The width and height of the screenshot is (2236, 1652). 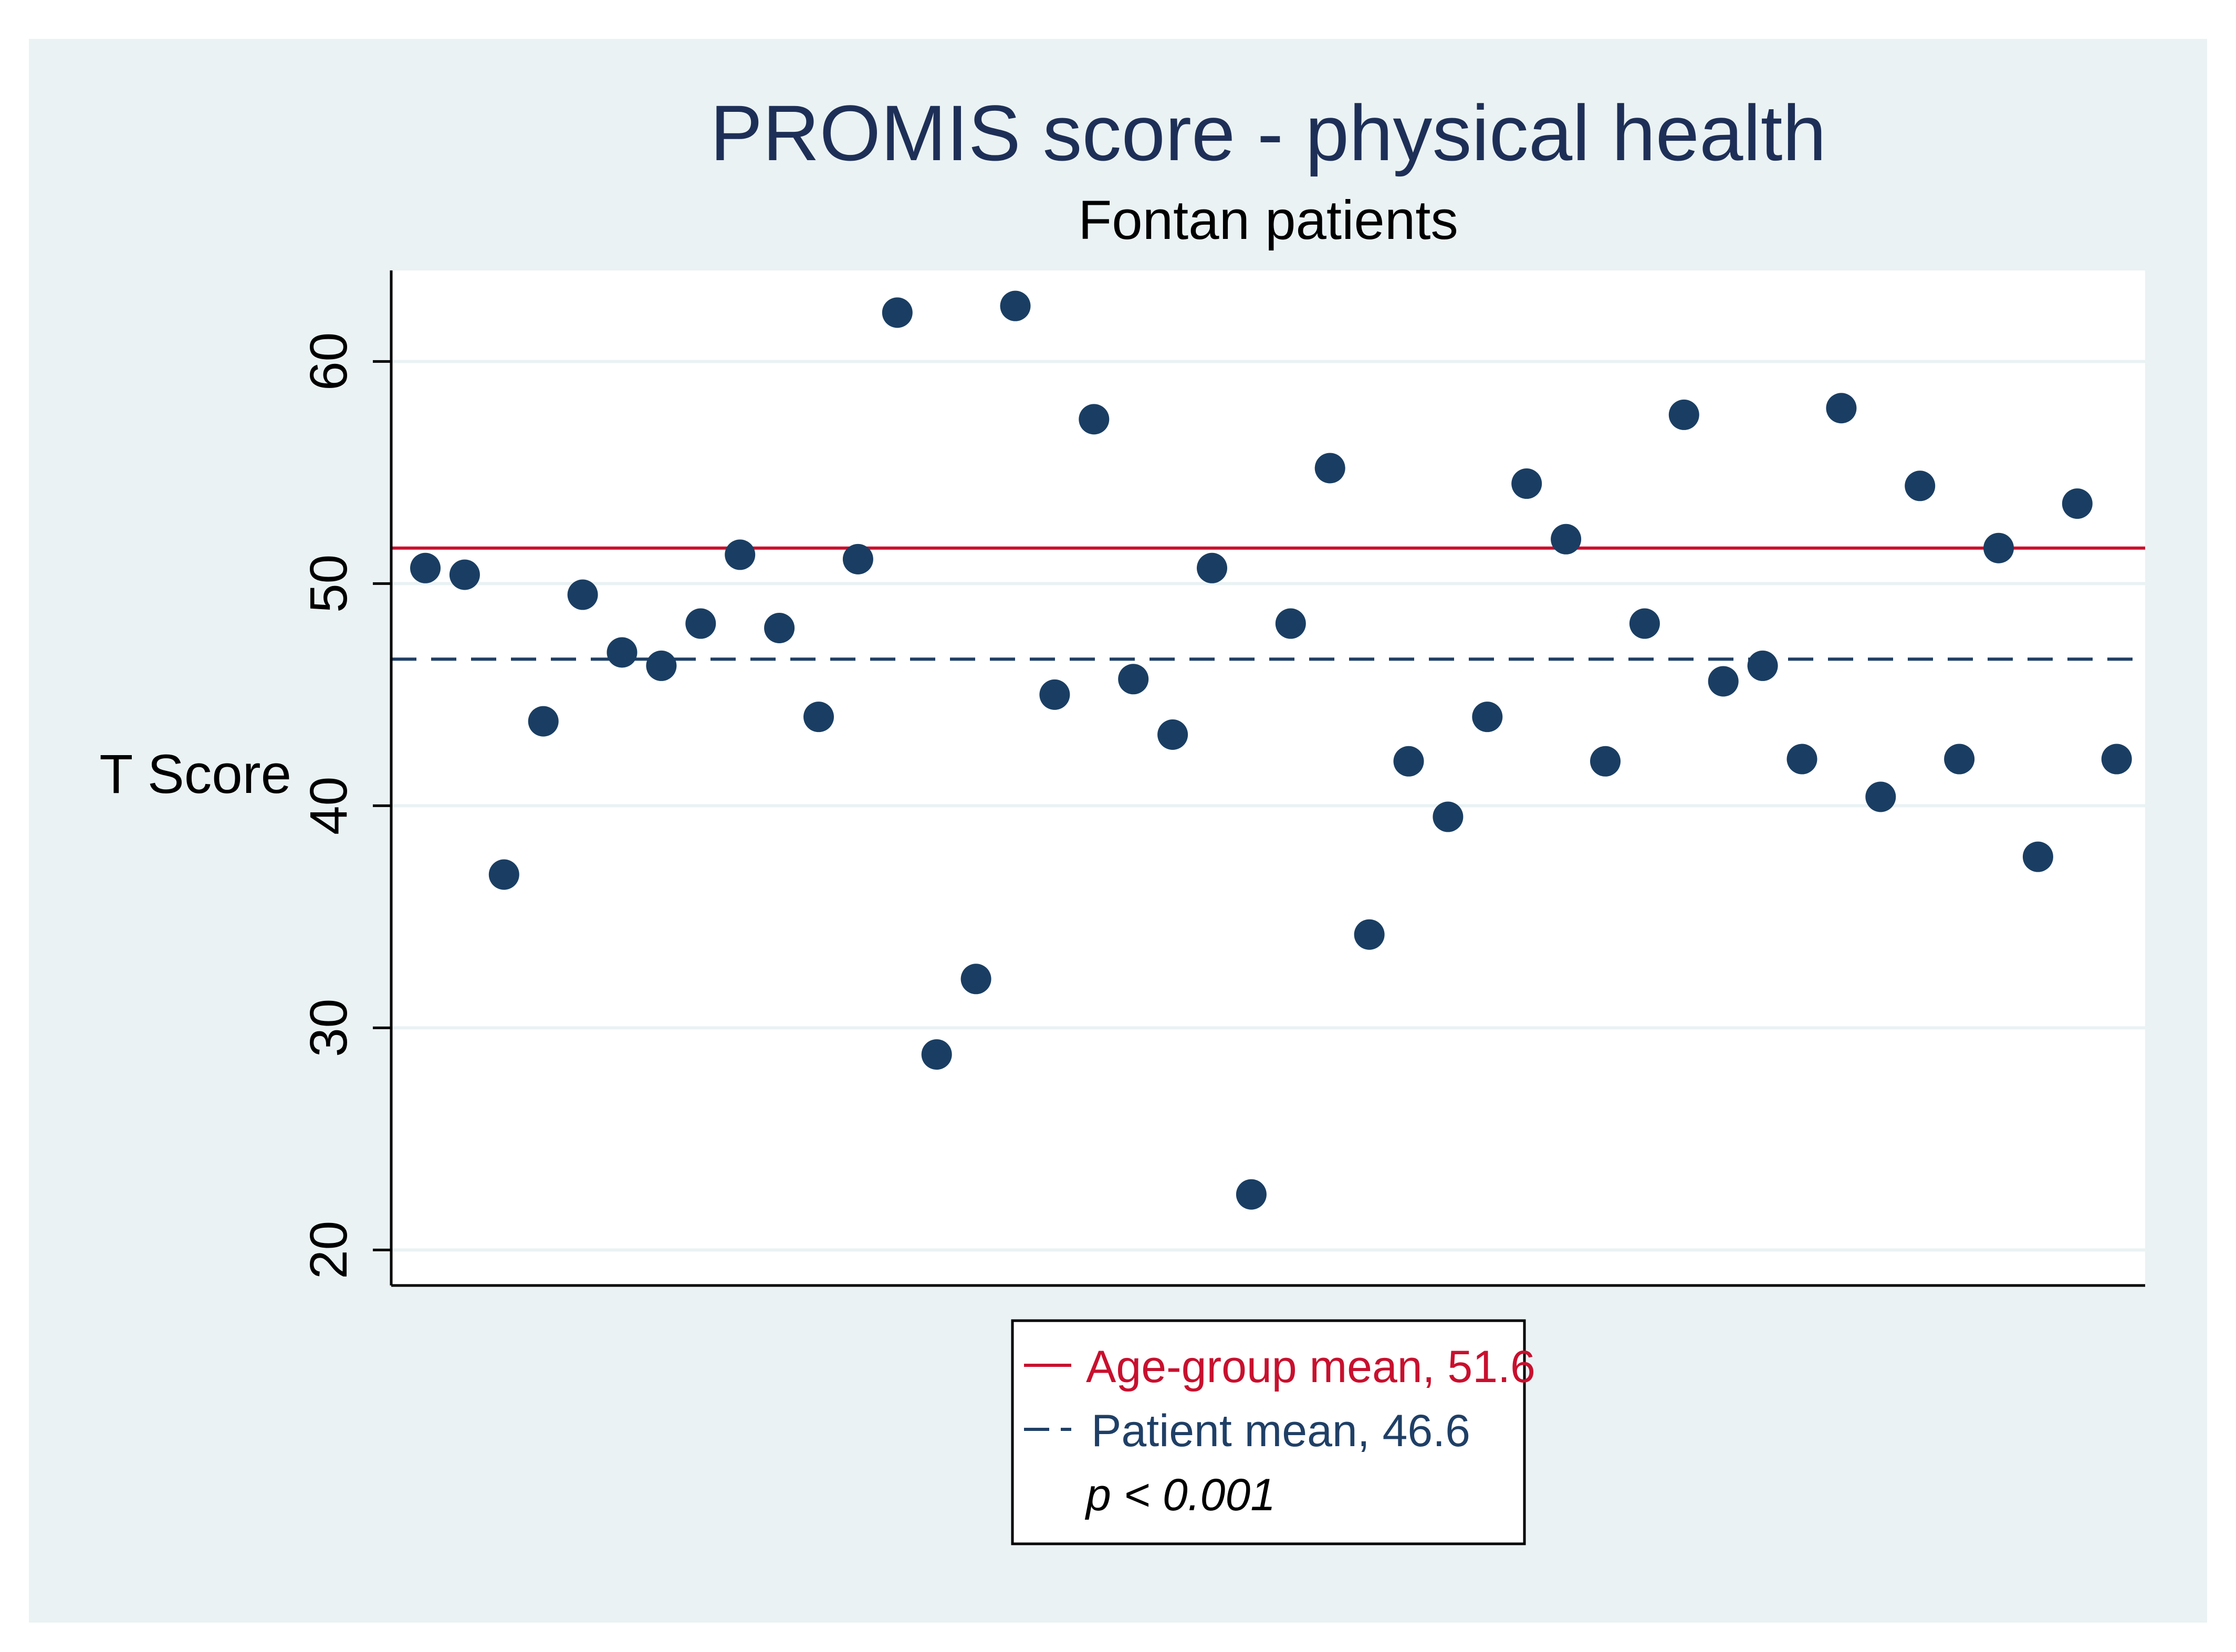 What do you see at coordinates (328, 806) in the screenshot?
I see `y-tick-label-40: 40` at bounding box center [328, 806].